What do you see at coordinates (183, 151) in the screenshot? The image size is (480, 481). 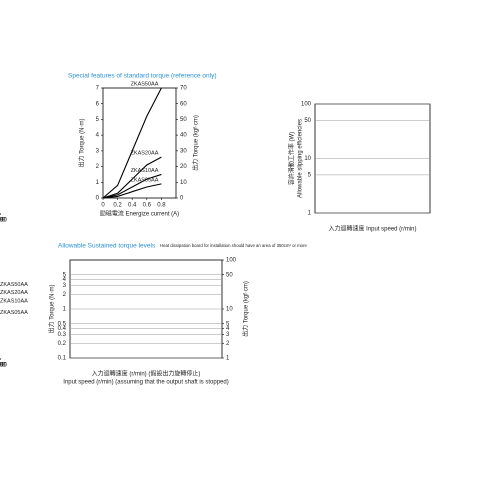 I see `y2-tick-label: 30` at bounding box center [183, 151].